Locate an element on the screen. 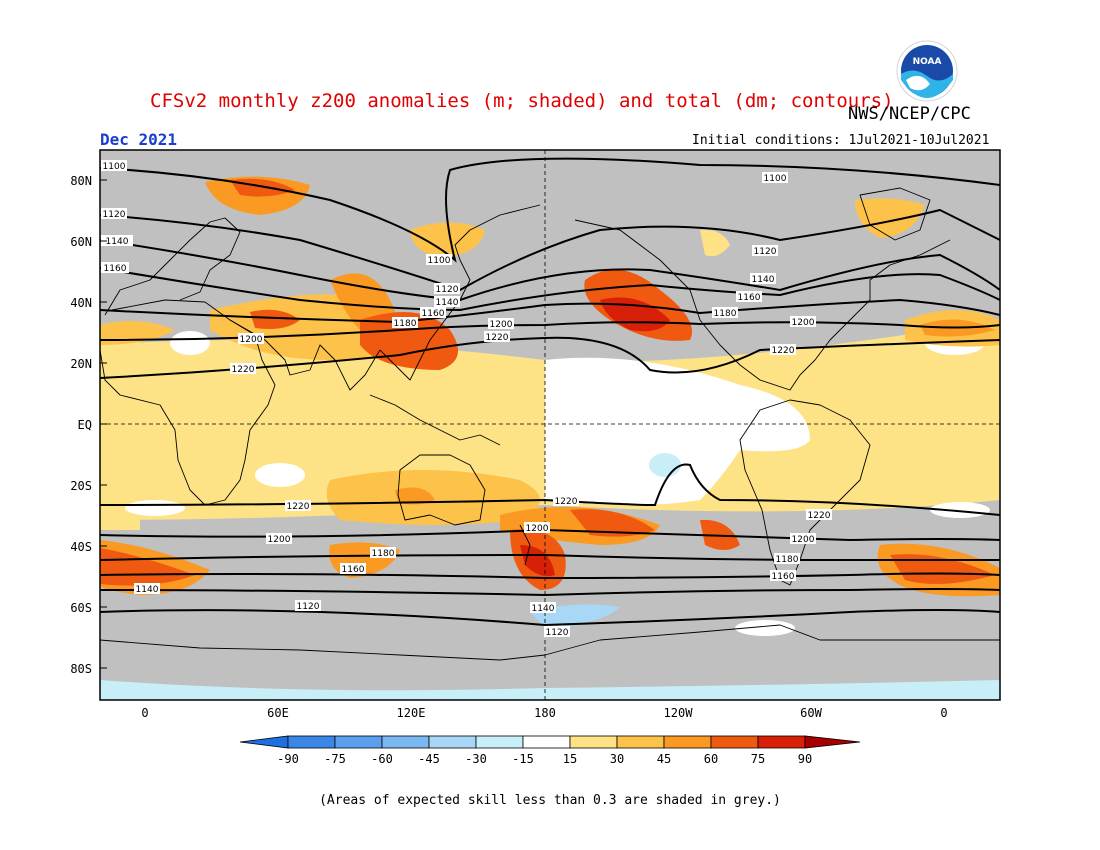 This screenshot has width=1100, height=850. lat-label-eq: EQ is located at coordinates (85, 425).